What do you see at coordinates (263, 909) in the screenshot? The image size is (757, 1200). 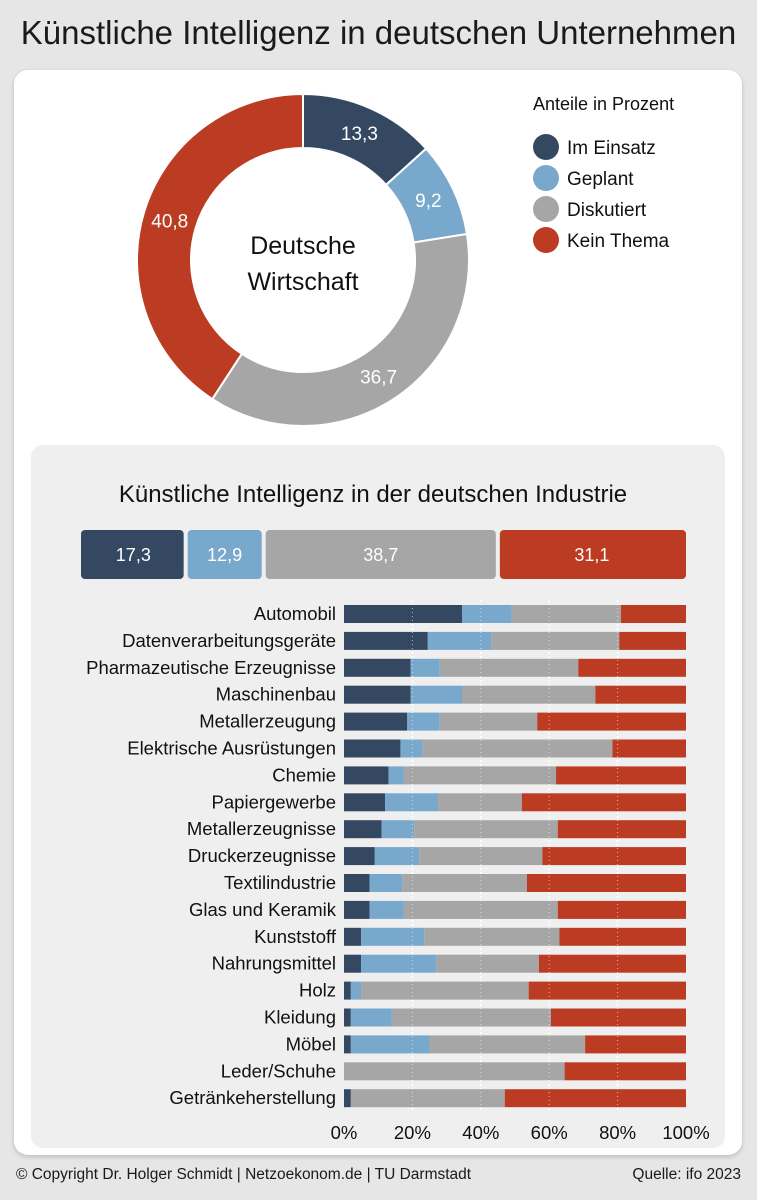 I see `category-label: Glas und Keramik` at bounding box center [263, 909].